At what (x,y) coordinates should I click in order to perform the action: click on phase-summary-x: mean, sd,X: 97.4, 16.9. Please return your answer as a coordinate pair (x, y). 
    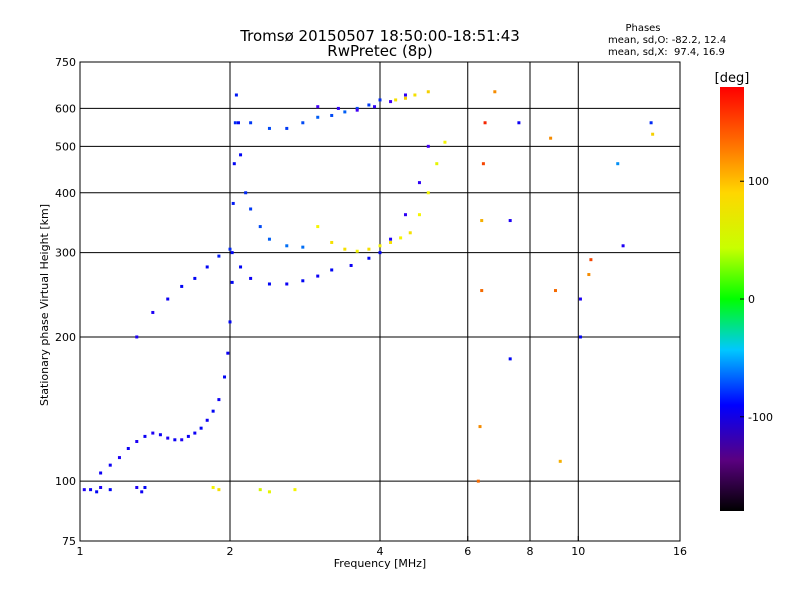
    Looking at the image, I should click on (666, 52).